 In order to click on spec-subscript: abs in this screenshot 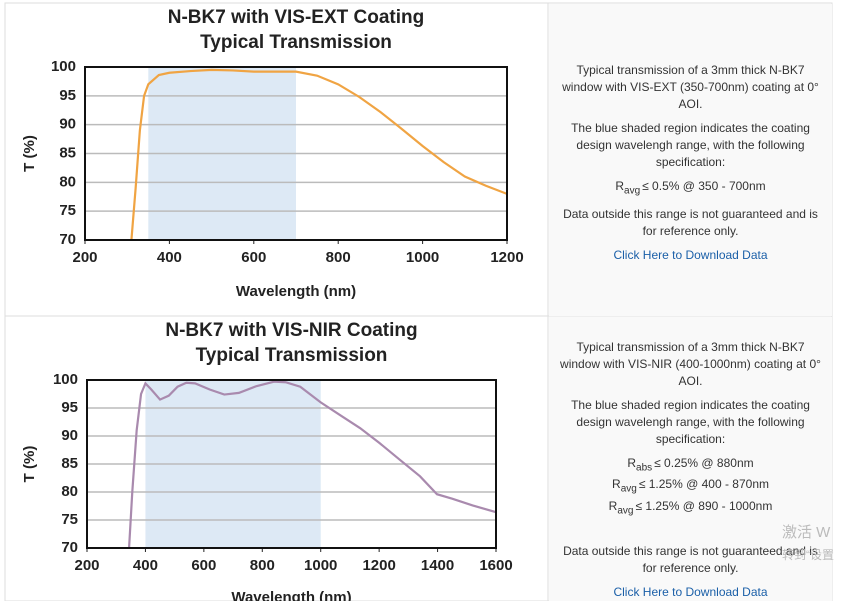, I will do `click(644, 468)`.